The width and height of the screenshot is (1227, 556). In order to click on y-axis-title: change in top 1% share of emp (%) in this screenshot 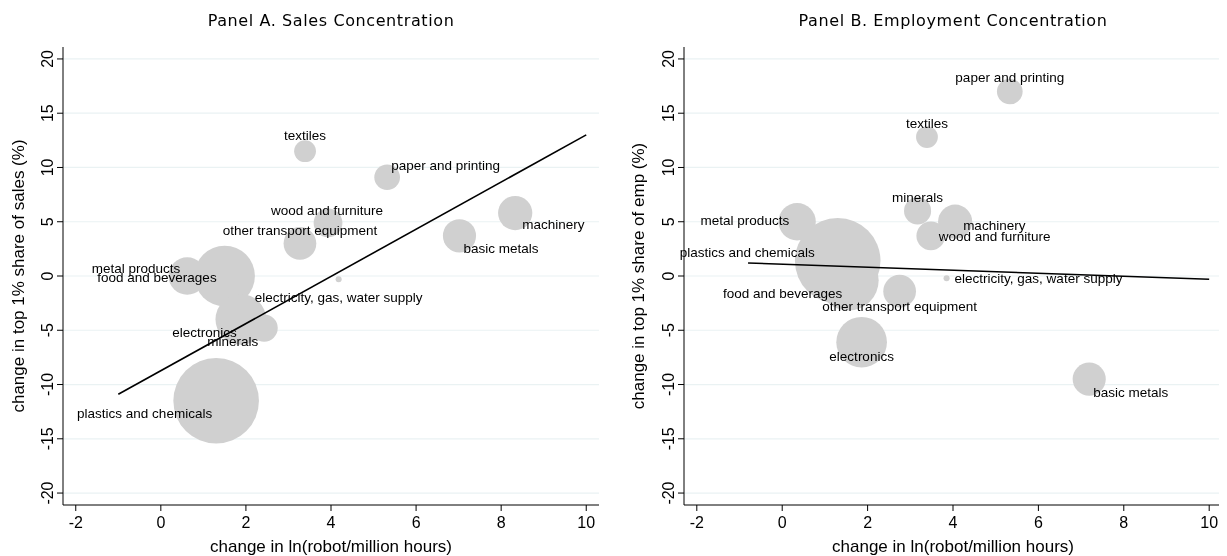, I will do `click(639, 276)`.